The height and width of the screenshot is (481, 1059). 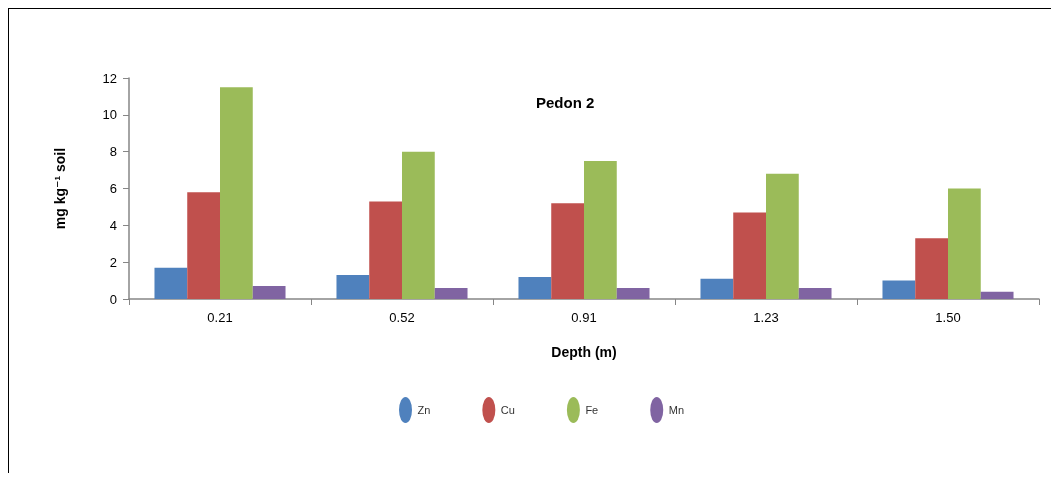 What do you see at coordinates (113, 299) in the screenshot?
I see `y-tick-label: 0` at bounding box center [113, 299].